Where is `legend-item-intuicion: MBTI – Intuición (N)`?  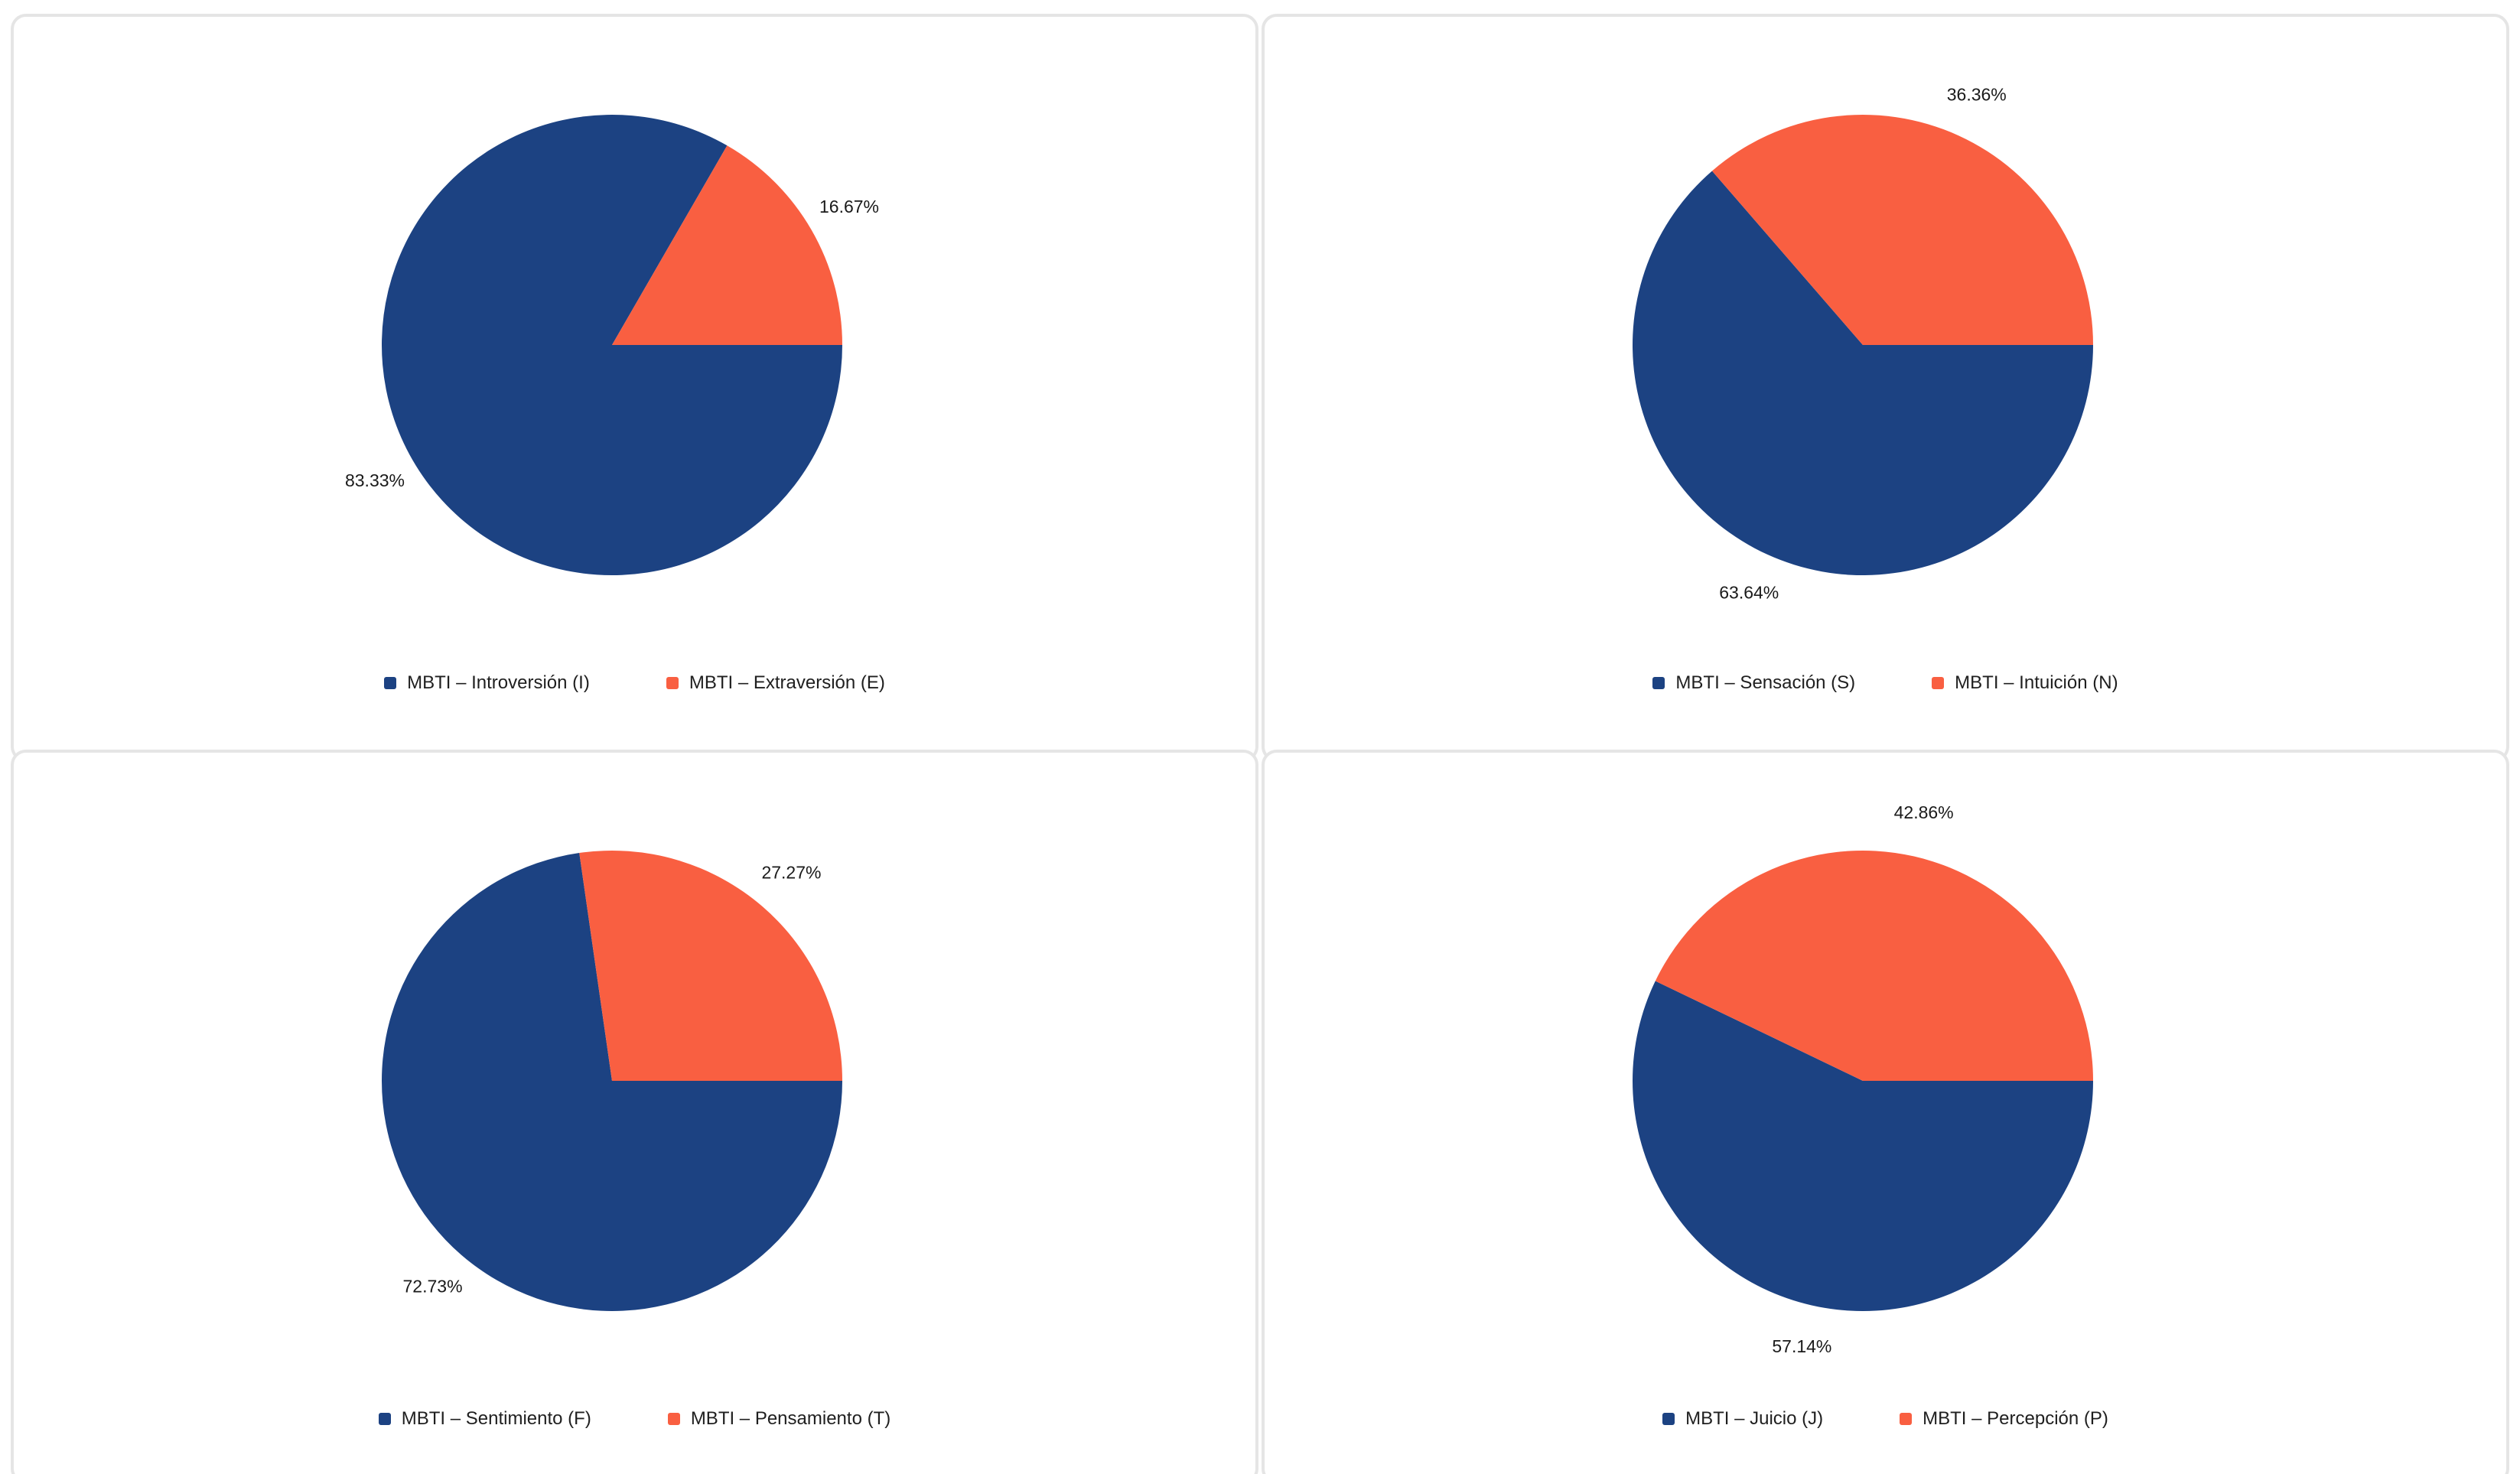
legend-item-intuicion: MBTI – Intuición (N) is located at coordinates (2025, 683).